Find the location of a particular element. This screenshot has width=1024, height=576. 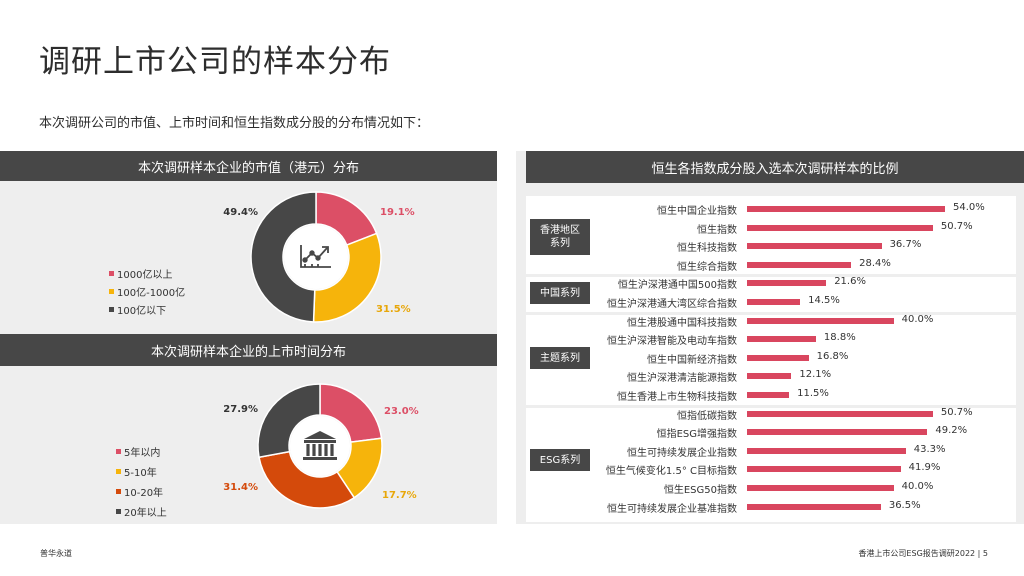

bar-category-label: 恒指低碳指数 is located at coordinates (707, 416).